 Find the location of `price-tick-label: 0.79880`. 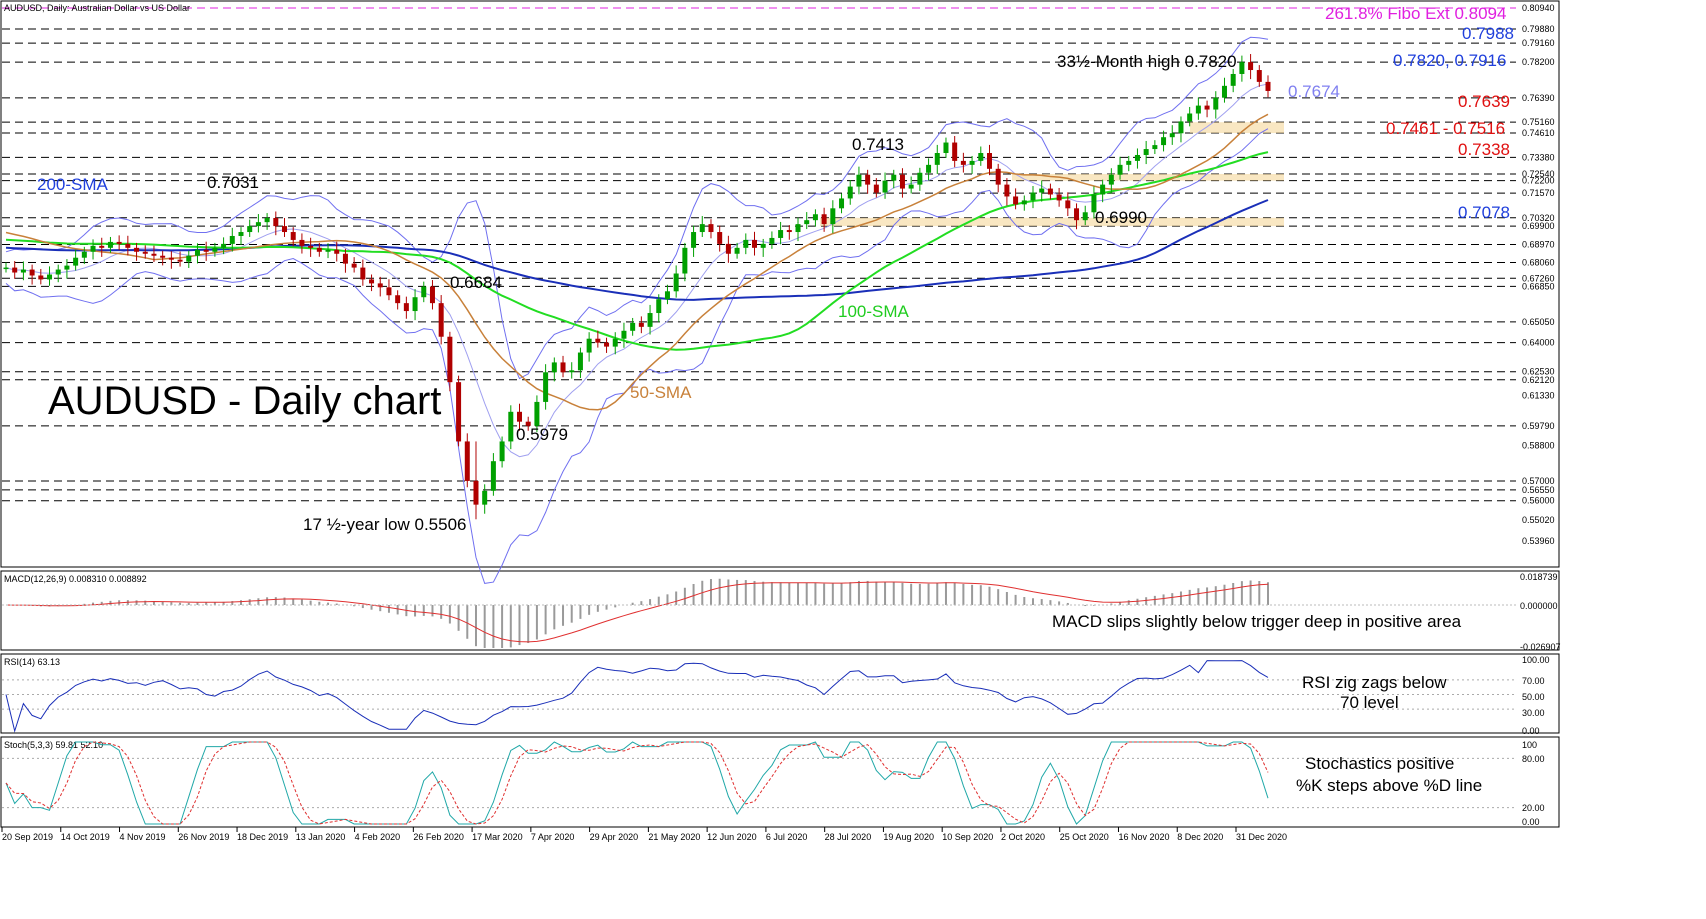

price-tick-label: 0.79880 is located at coordinates (1538, 29).